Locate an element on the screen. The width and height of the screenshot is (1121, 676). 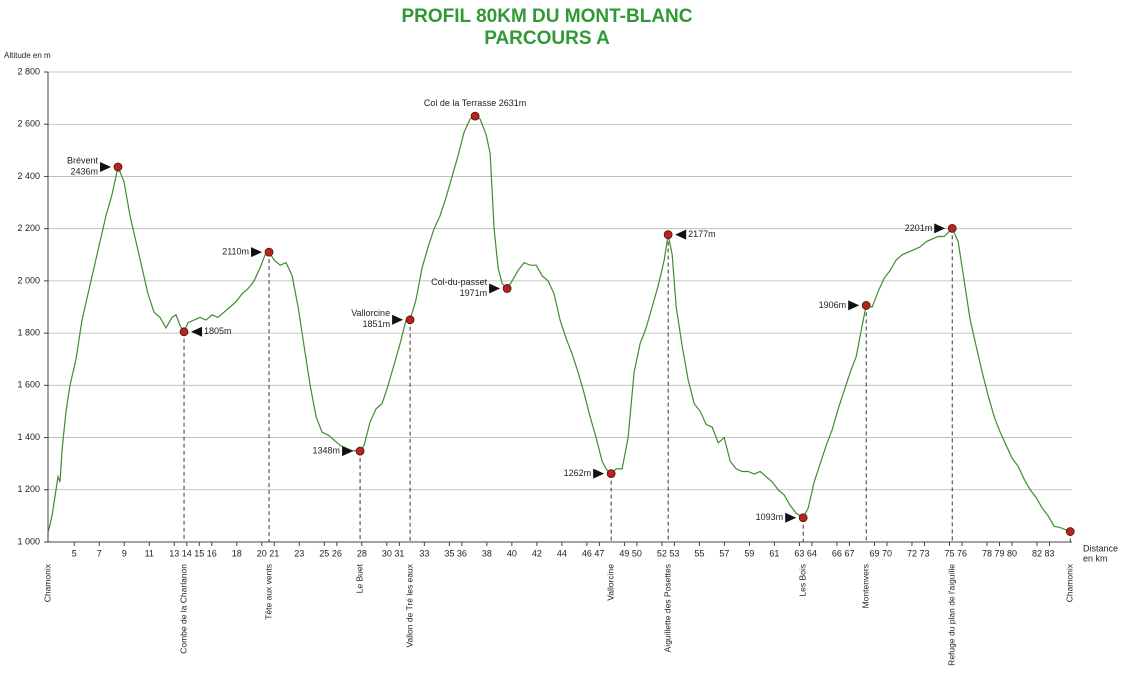
x-tick-label: 53 is located at coordinates (674, 553).